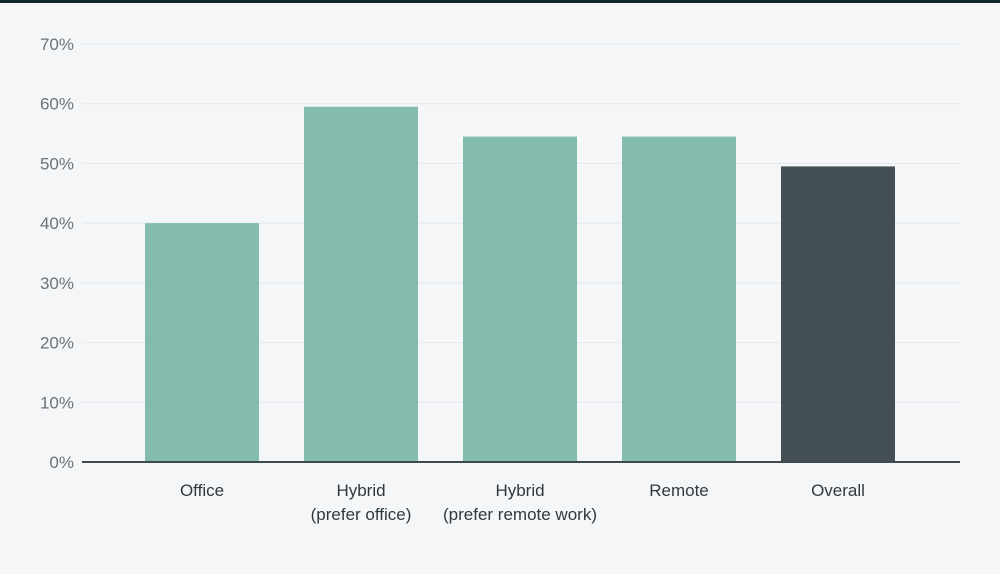 The image size is (1000, 574). Describe the element at coordinates (679, 490) in the screenshot. I see `x-category-label: Remote` at that location.